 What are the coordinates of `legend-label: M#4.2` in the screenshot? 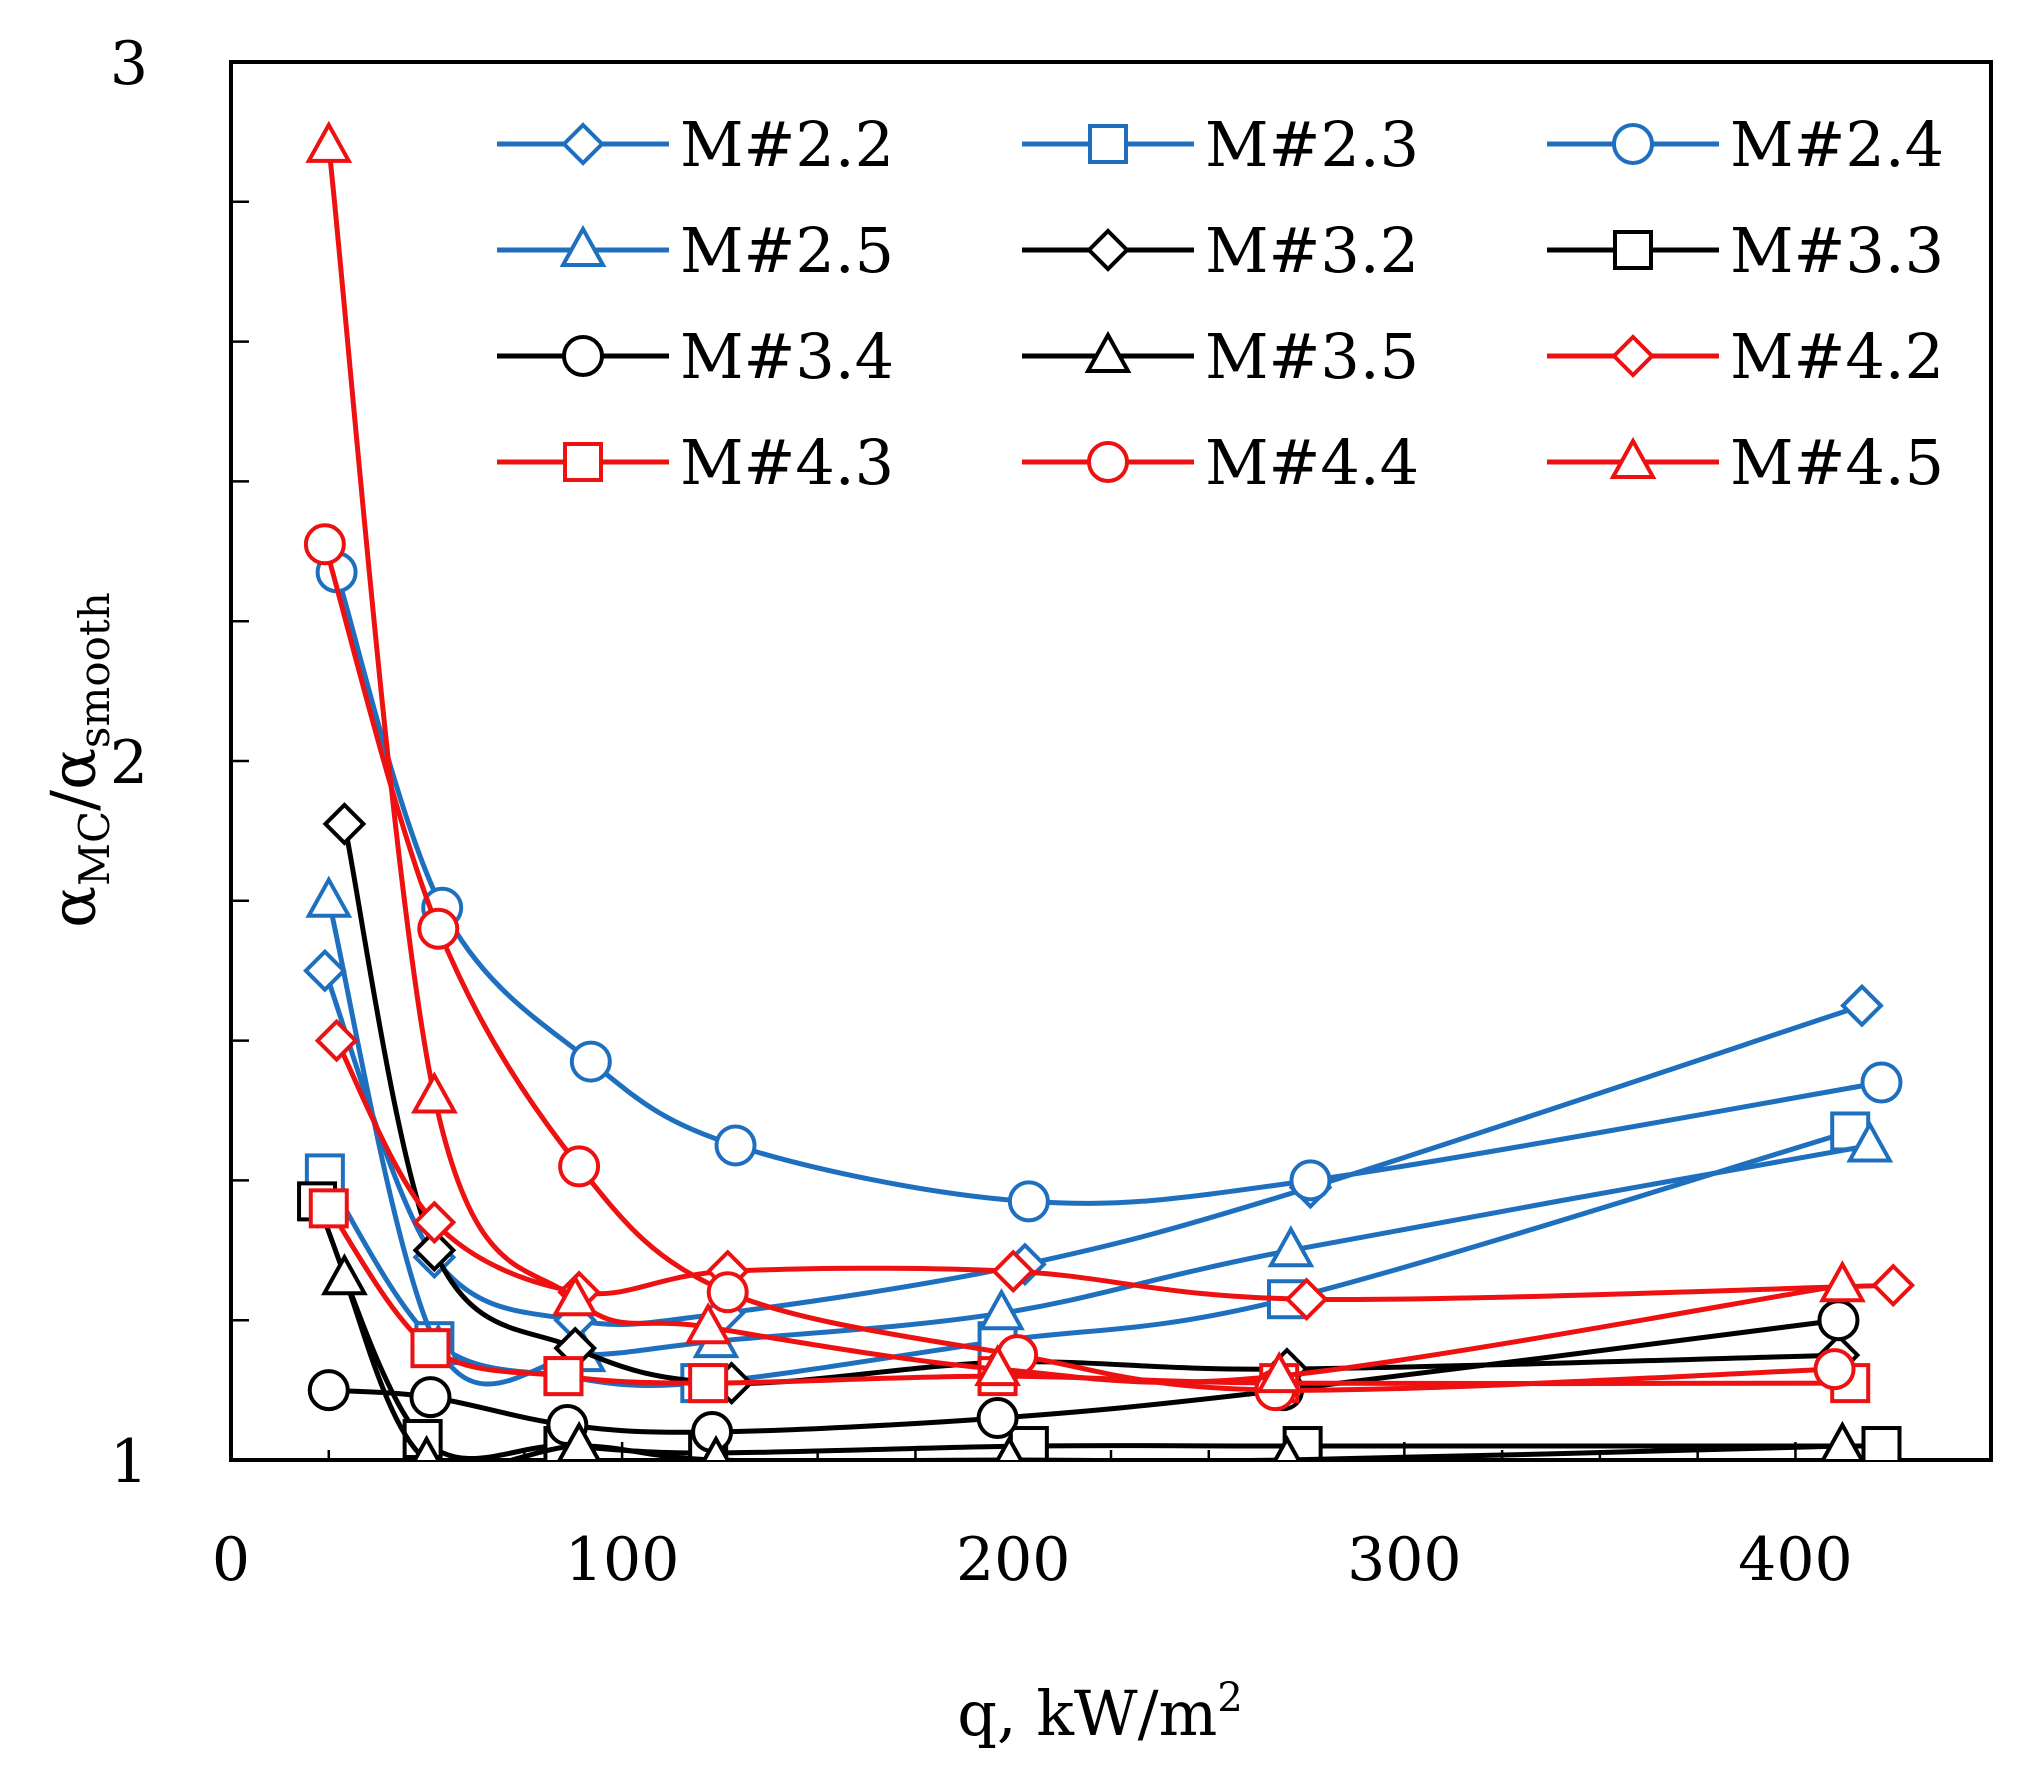 It's located at (1837, 356).